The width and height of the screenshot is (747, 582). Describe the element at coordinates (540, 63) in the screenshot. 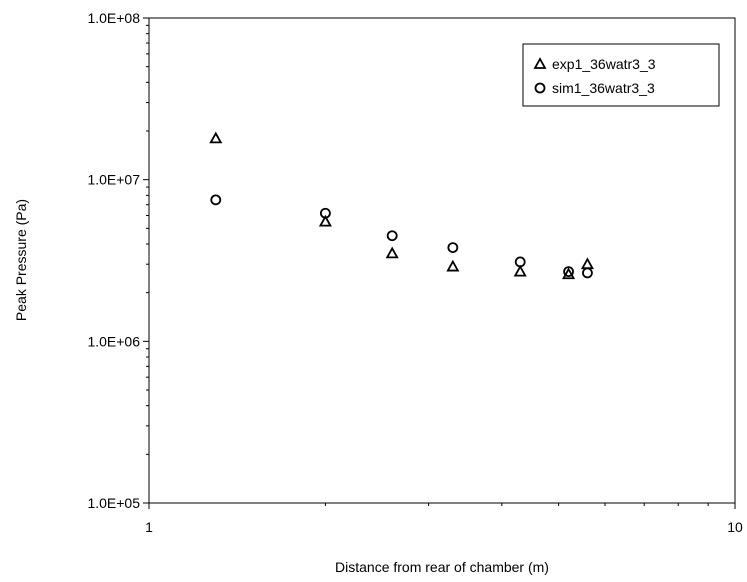

I see `legend-marker-triangle` at that location.